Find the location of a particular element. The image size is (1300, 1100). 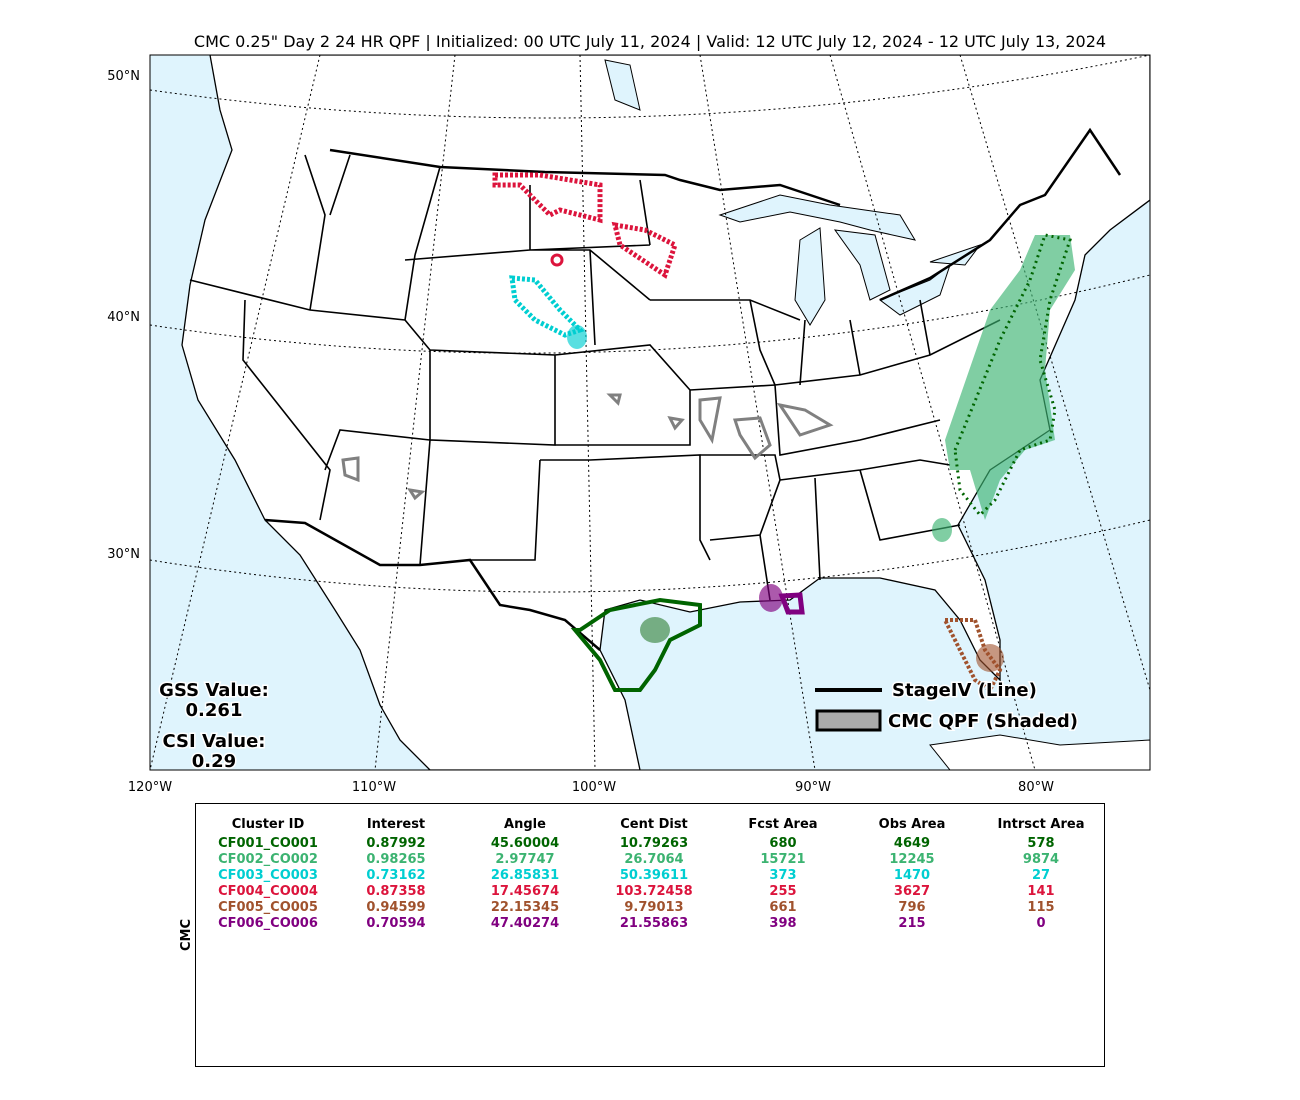

table-cell: 12245 is located at coordinates (911, 859).